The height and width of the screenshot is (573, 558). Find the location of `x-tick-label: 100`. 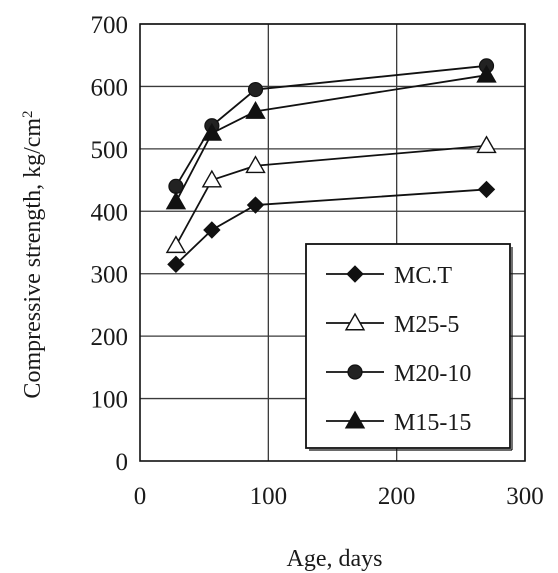

x-tick-label: 100 is located at coordinates (269, 496).